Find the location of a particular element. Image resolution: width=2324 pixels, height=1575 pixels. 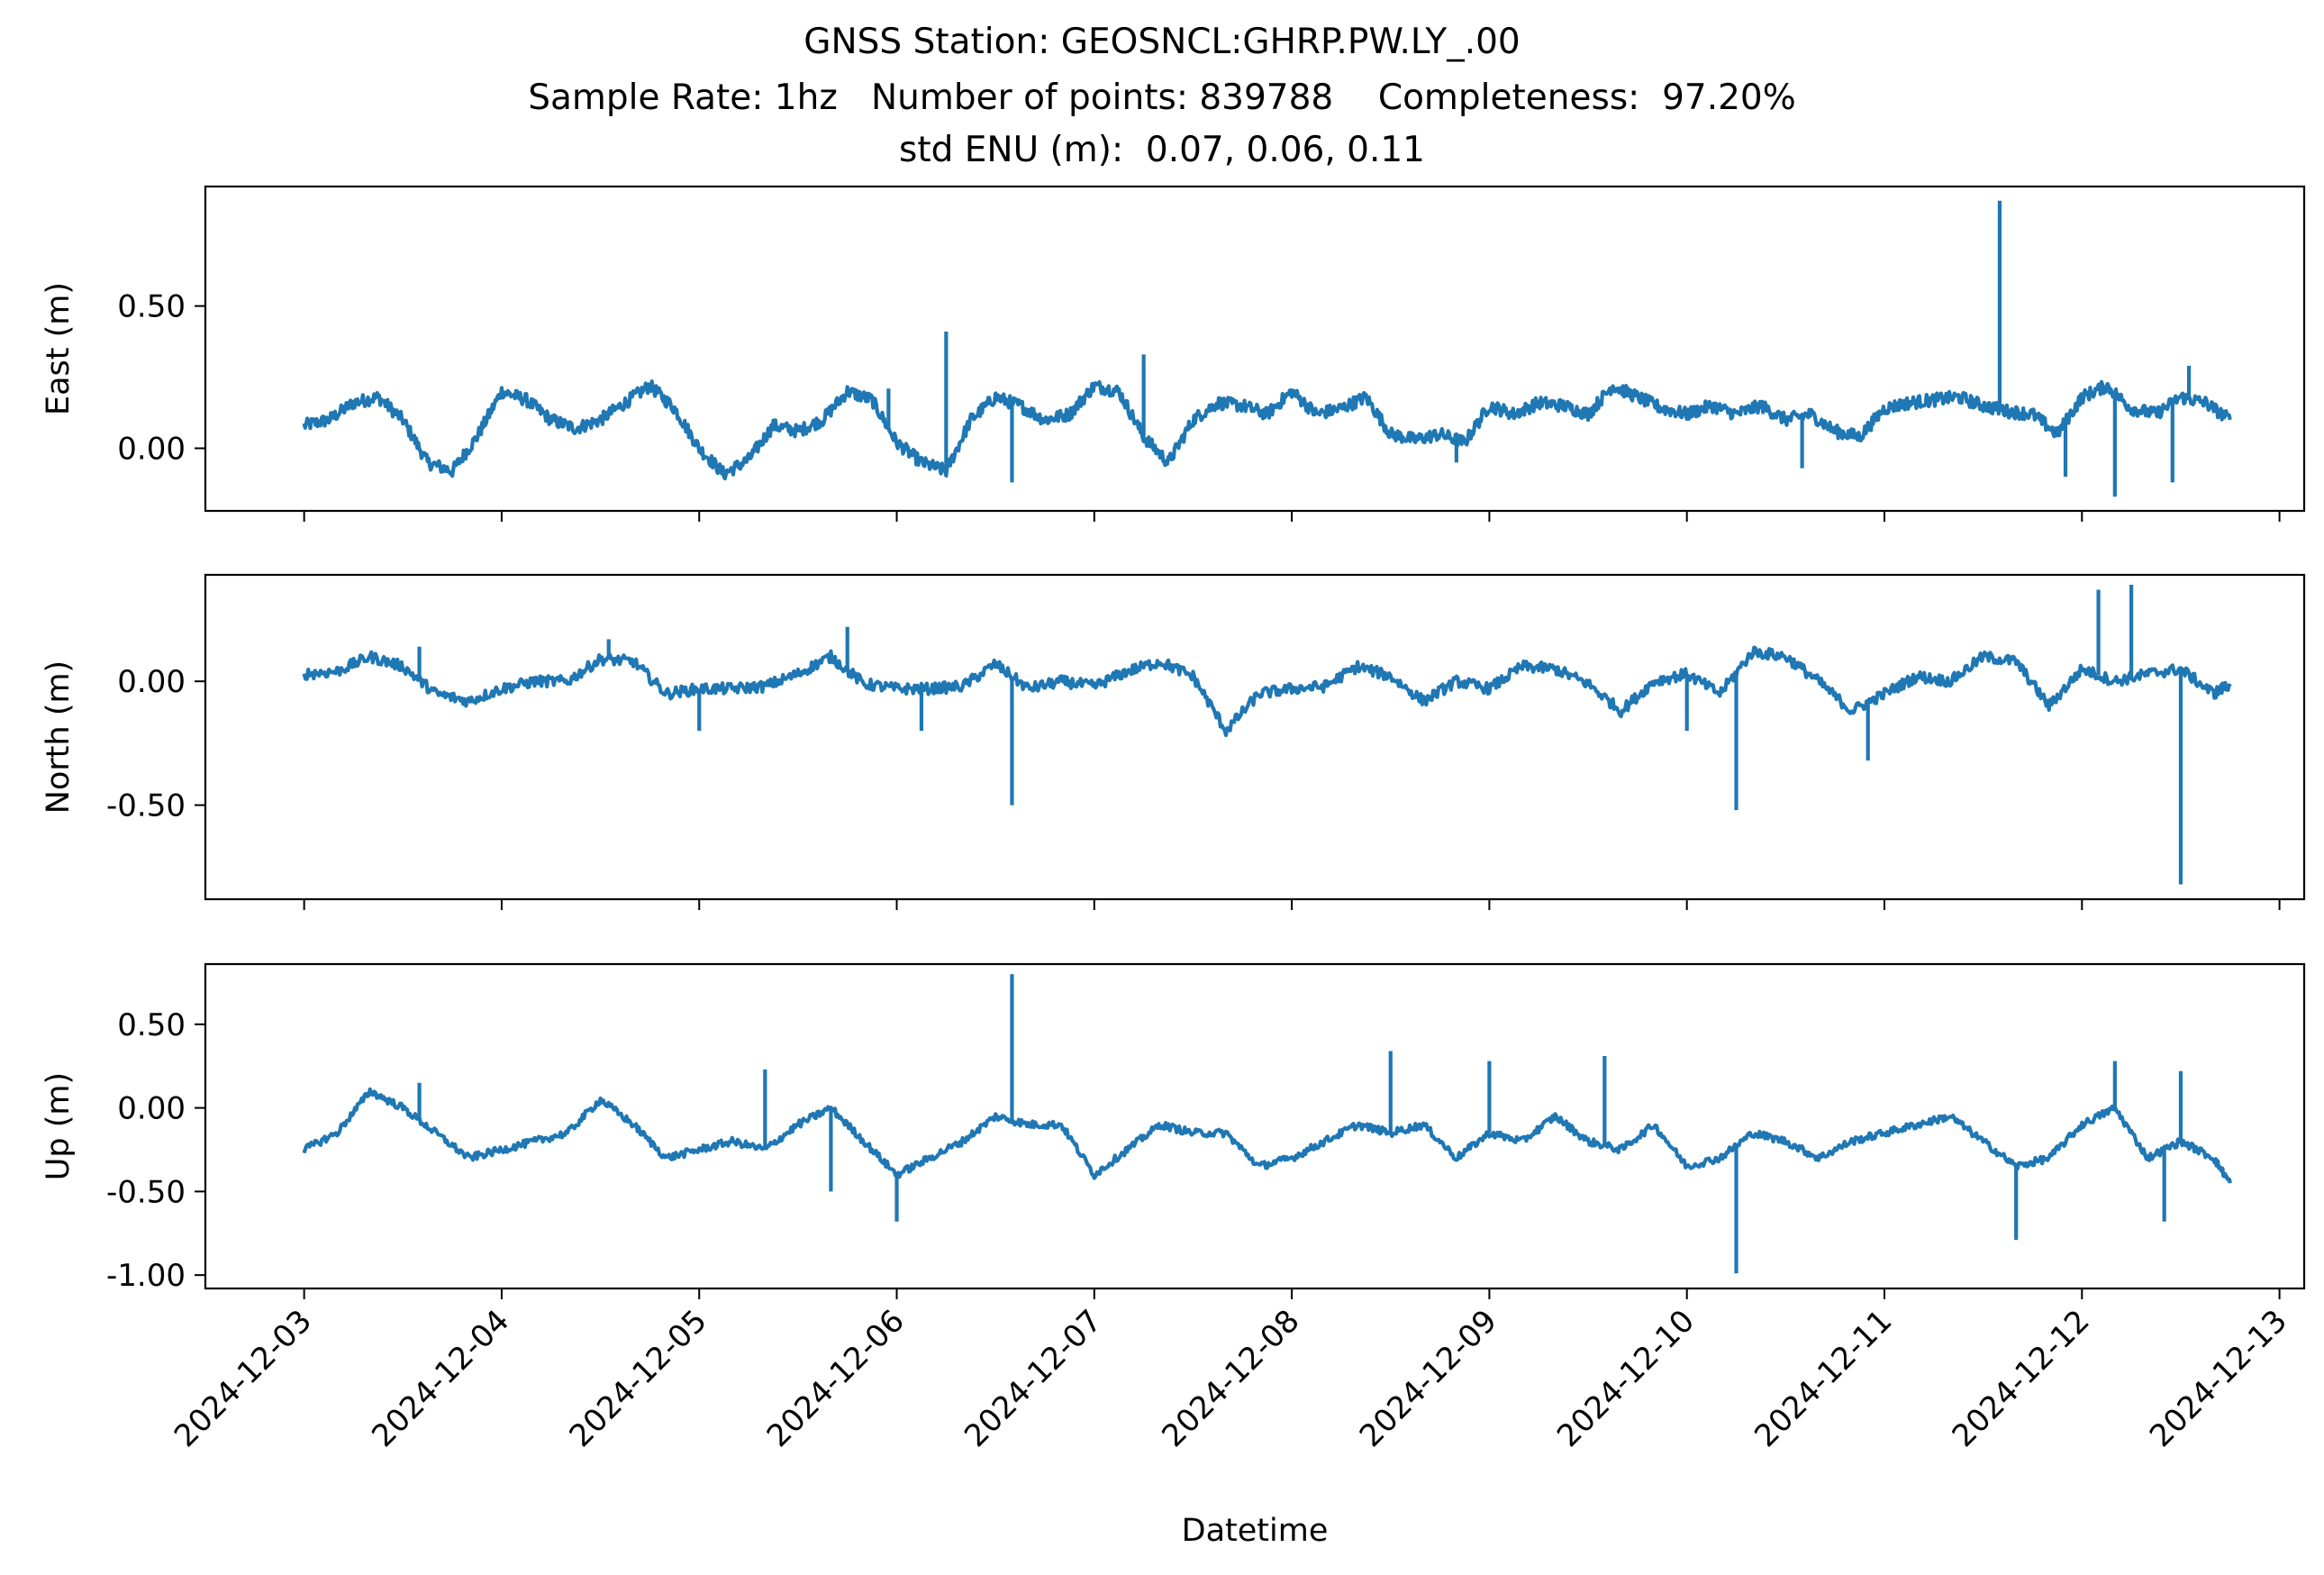

ytick-label-east-m-0: 0.00 is located at coordinates (151, 450).